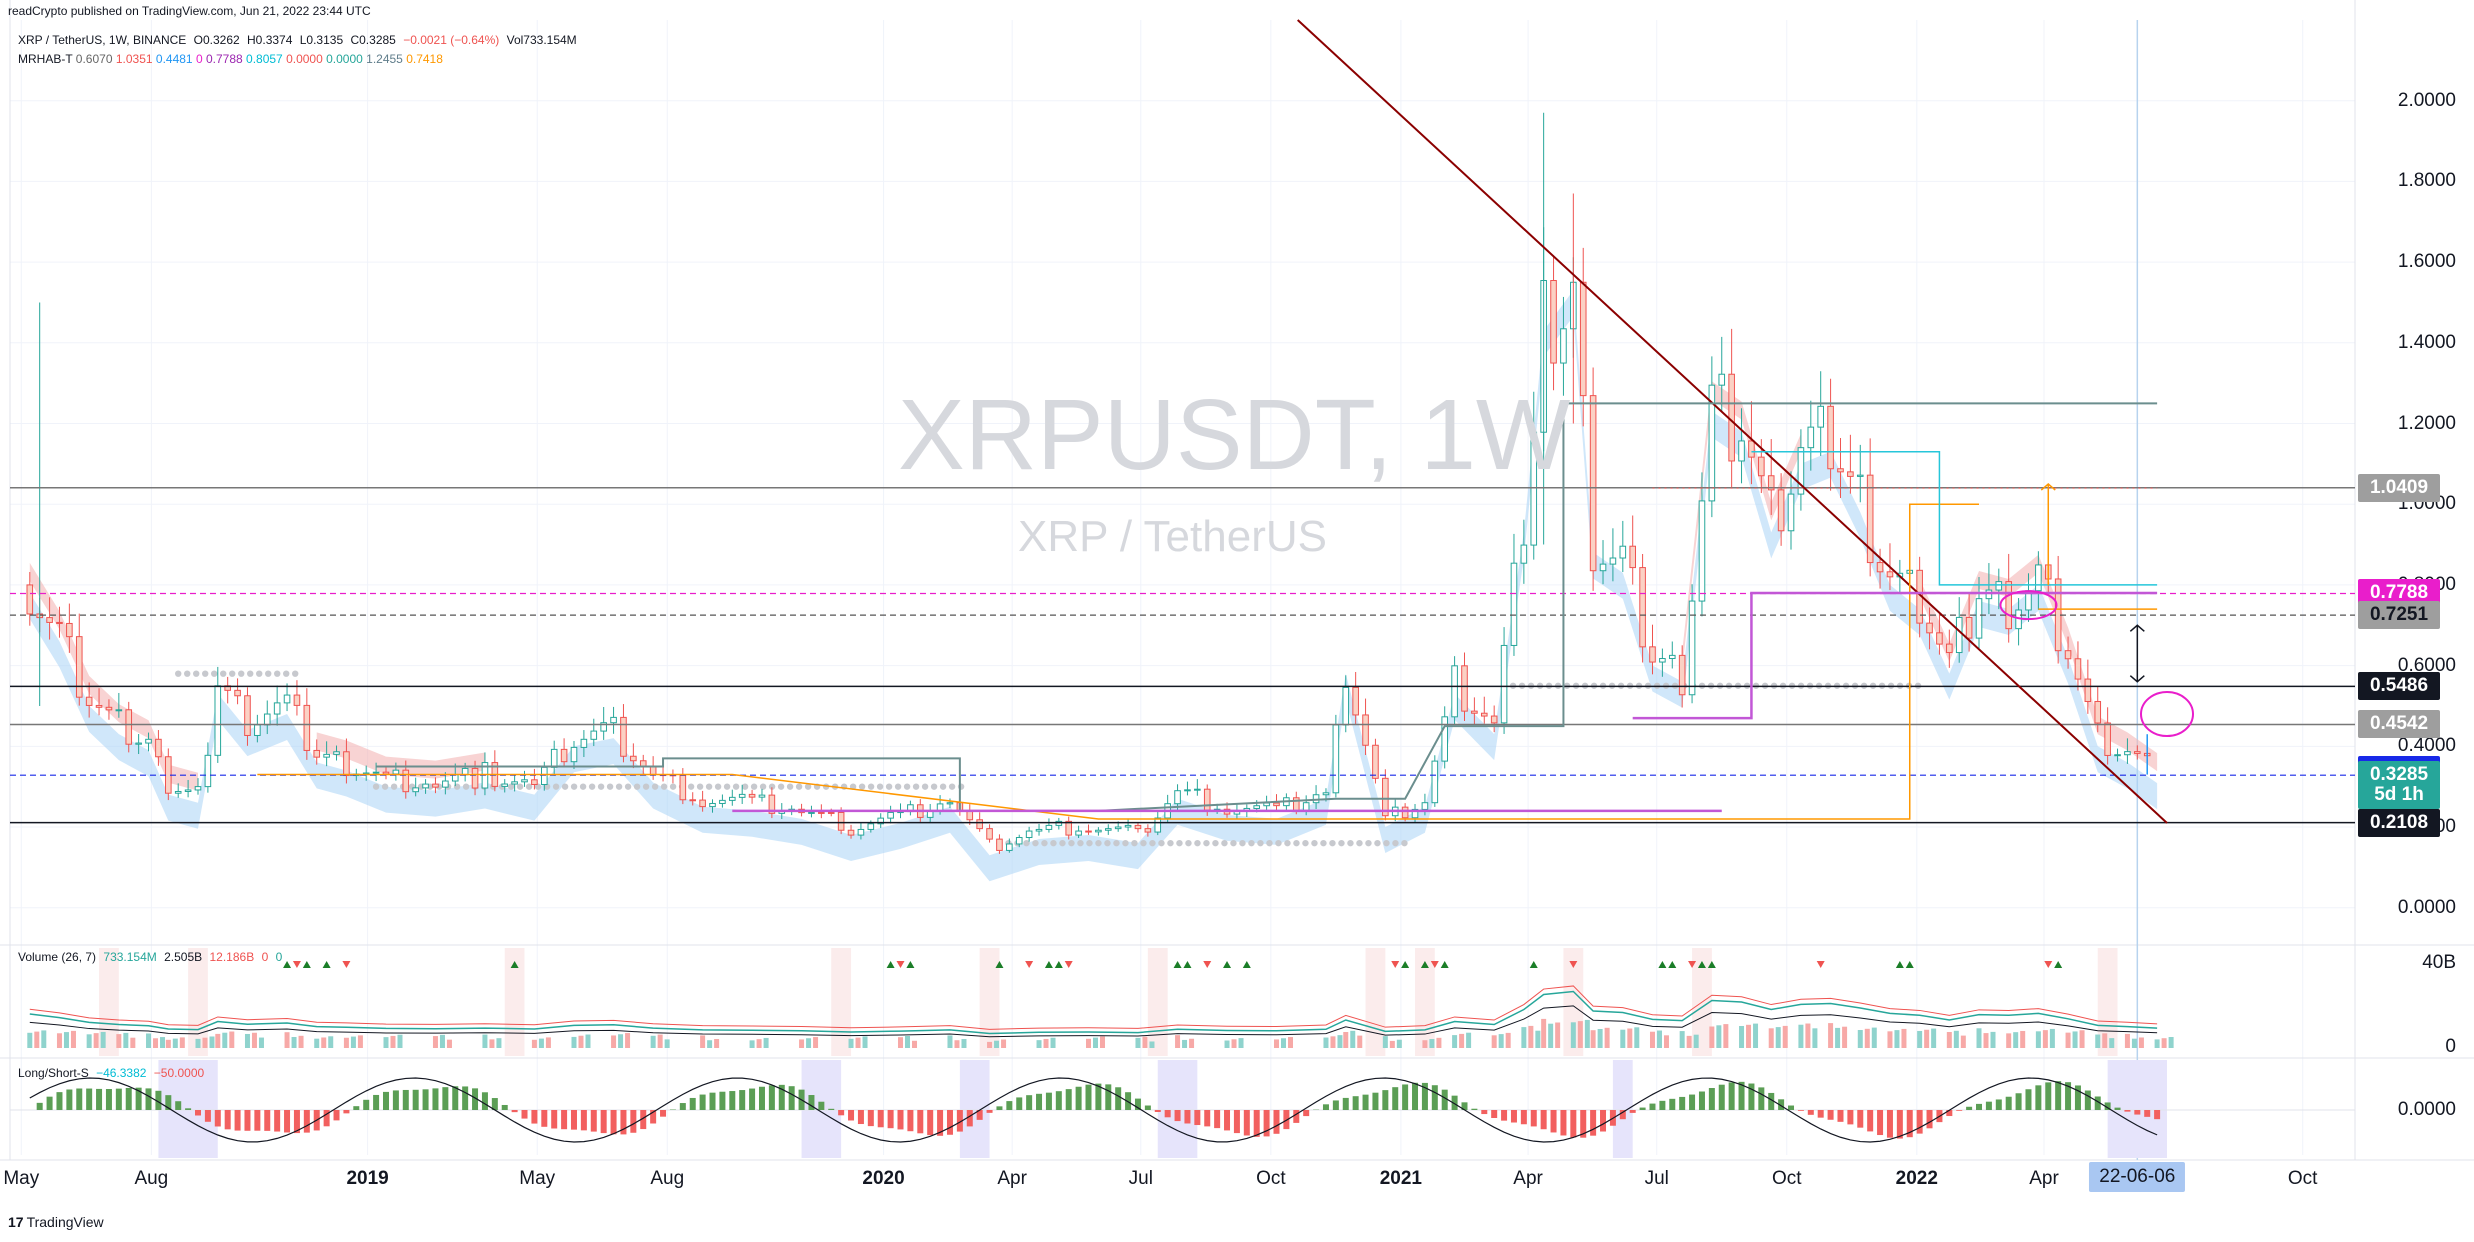 The image size is (2474, 1242). What do you see at coordinates (451, 40) in the screenshot?
I see `ohlc-change: −0.0021 (−0.64%)` at bounding box center [451, 40].